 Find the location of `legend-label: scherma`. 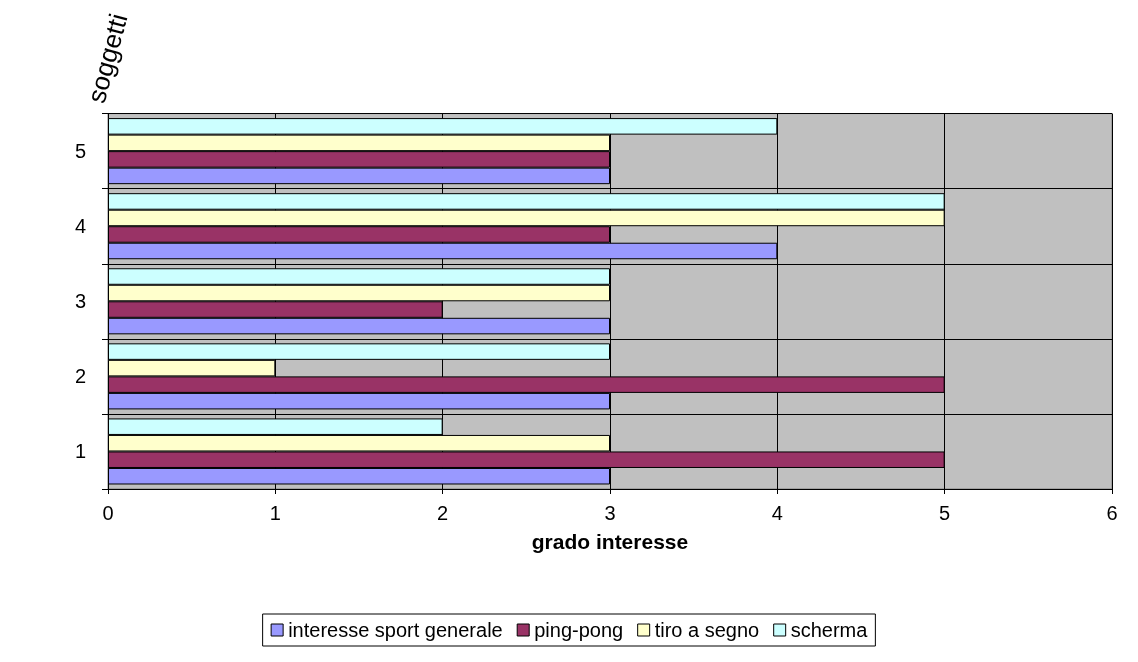

legend-label: scherma is located at coordinates (829, 630).